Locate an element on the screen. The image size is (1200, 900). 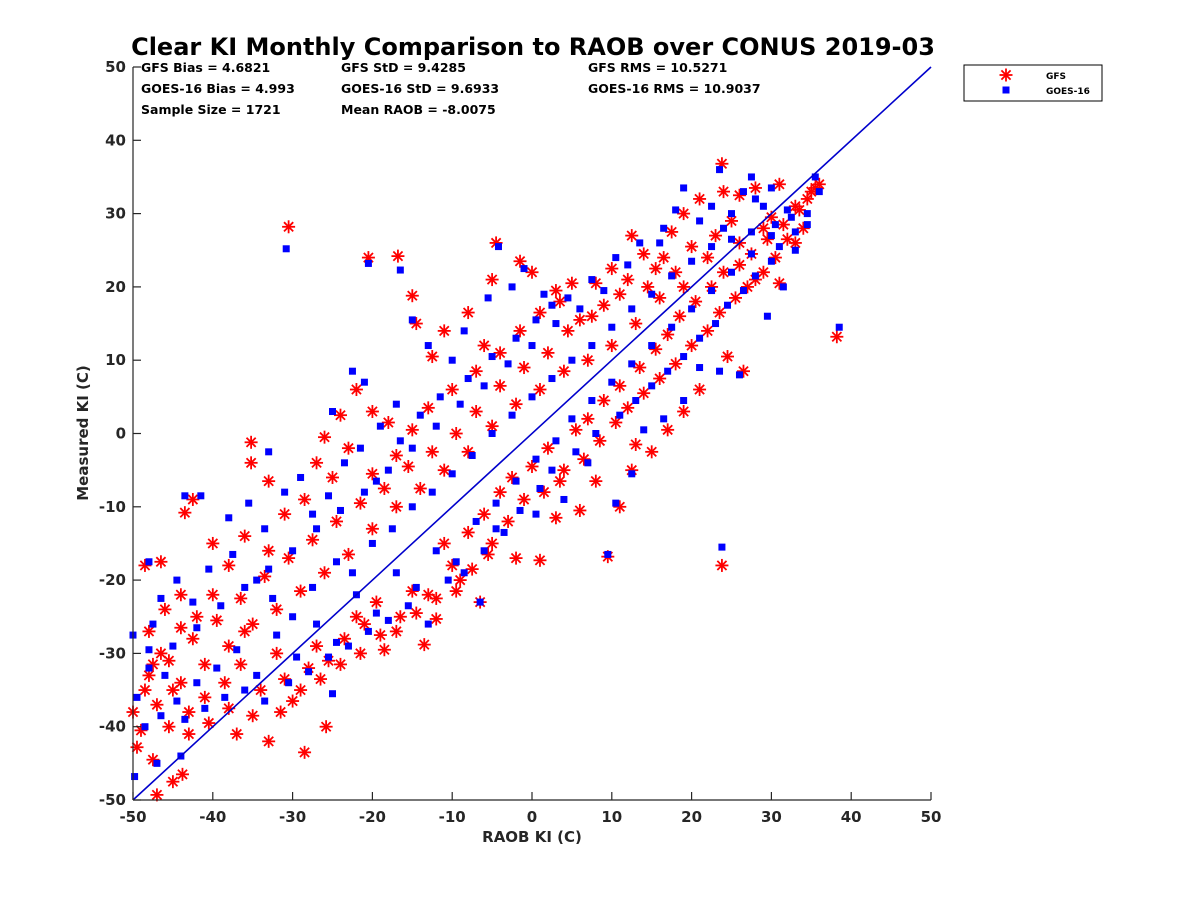
stat-goes-rms: GOES-16 RMS = 10.9037 is located at coordinates (674, 88).